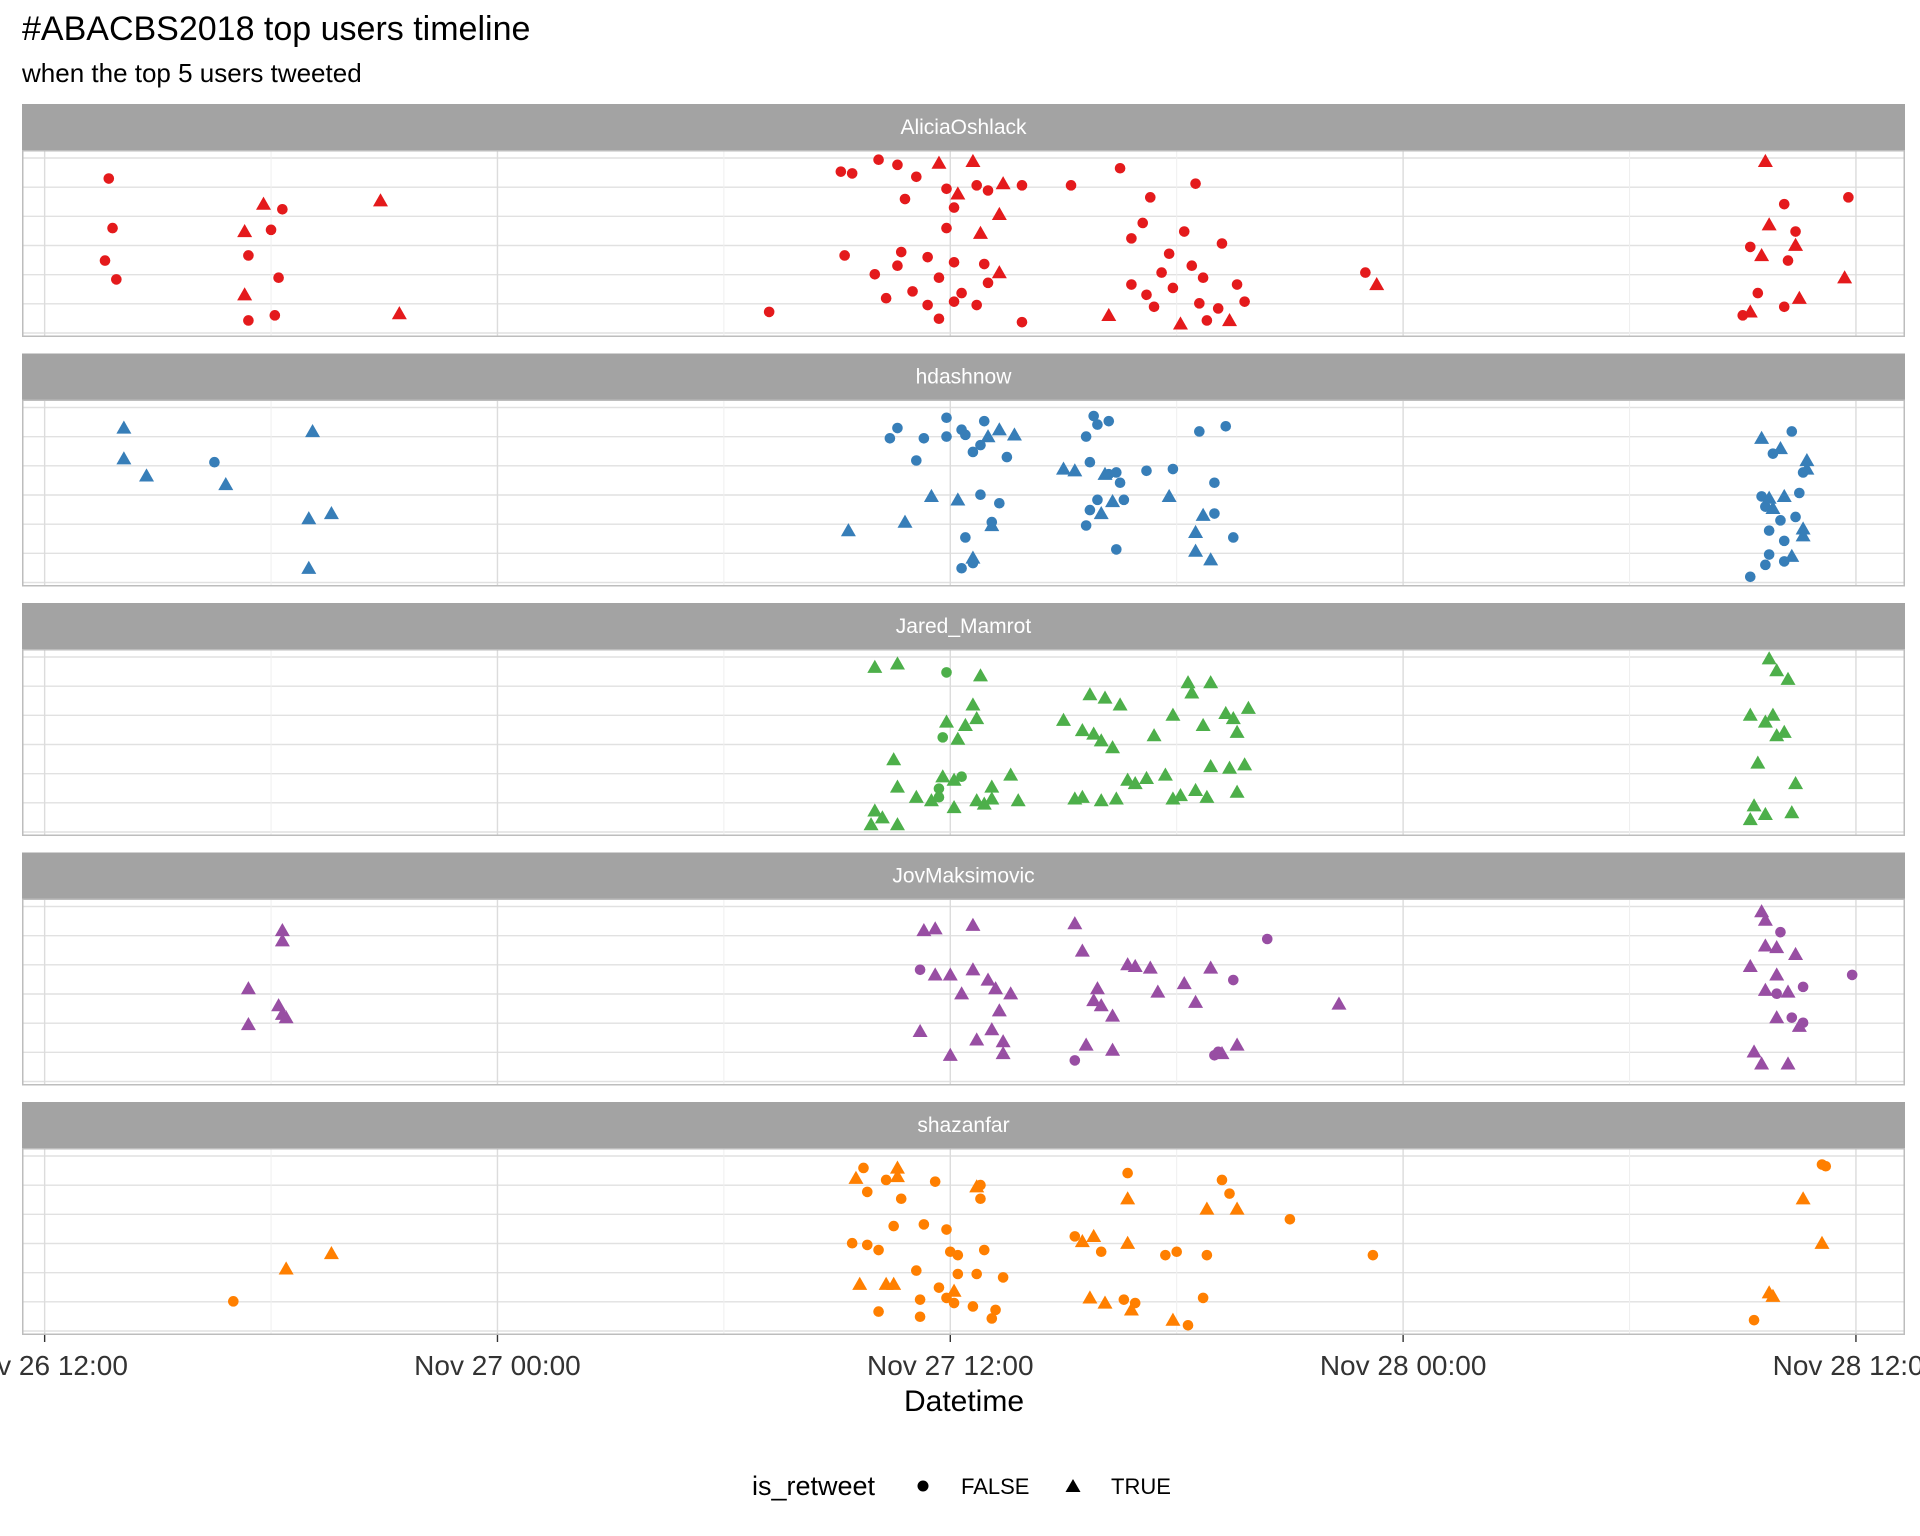 Image resolution: width=1920 pixels, height=1536 pixels. What do you see at coordinates (963, 243) in the screenshot?
I see `panel-background` at bounding box center [963, 243].